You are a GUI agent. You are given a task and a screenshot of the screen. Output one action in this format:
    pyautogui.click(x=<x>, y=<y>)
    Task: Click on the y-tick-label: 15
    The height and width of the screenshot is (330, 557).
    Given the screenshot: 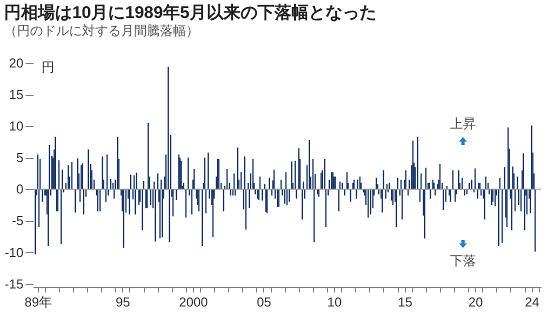 What is the action you would take?
    pyautogui.click(x=16, y=94)
    